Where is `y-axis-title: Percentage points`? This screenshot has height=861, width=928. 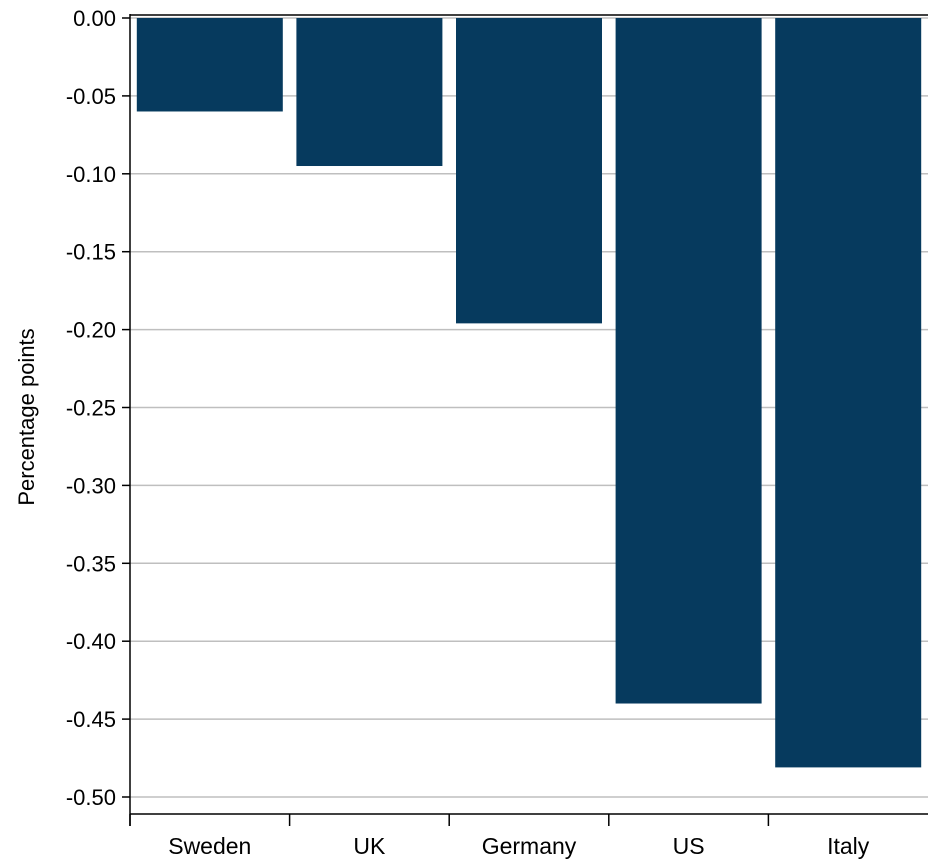 y-axis-title: Percentage points is located at coordinates (26, 416).